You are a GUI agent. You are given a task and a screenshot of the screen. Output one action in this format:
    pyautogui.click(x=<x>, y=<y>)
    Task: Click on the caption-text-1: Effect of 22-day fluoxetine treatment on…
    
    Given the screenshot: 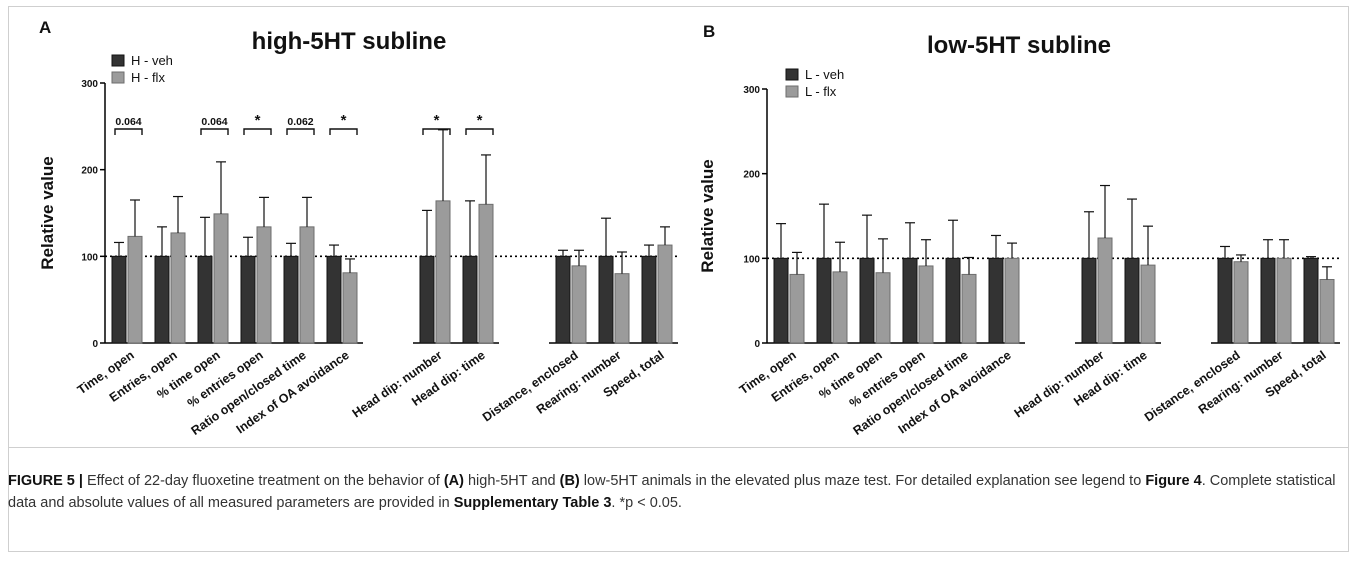 What is the action you would take?
    pyautogui.click(x=263, y=481)
    